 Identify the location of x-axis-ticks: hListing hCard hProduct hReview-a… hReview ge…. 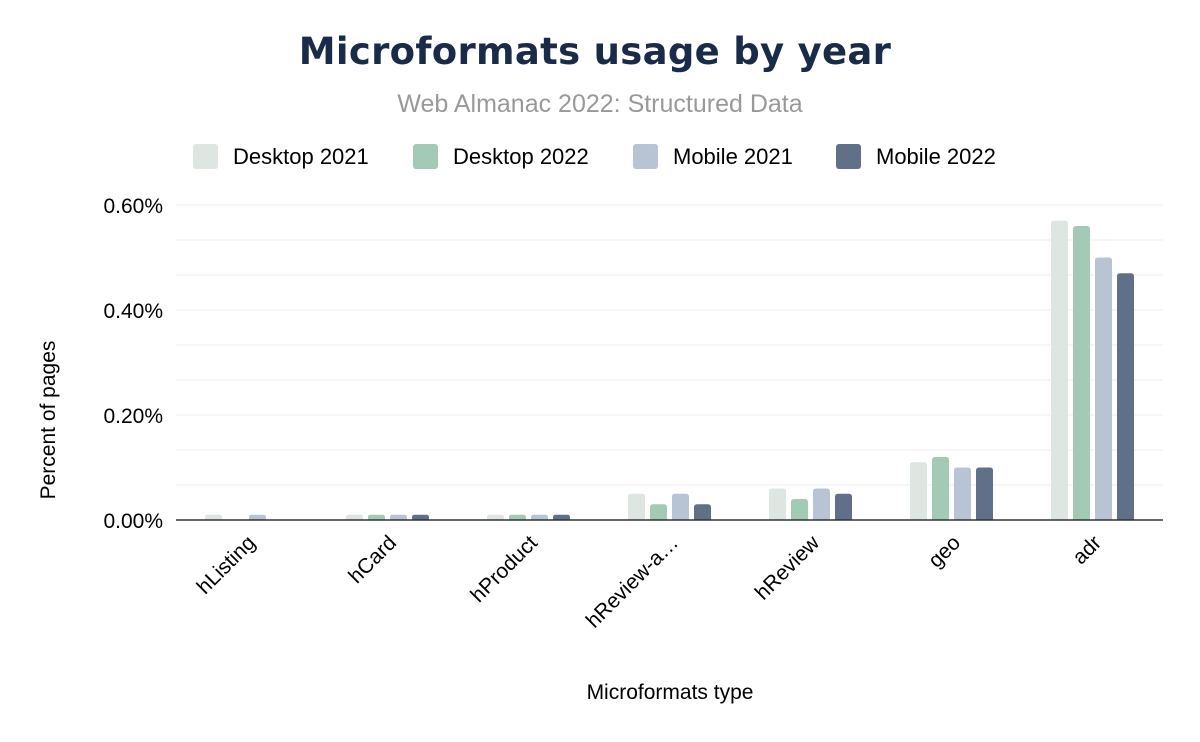
(649, 582).